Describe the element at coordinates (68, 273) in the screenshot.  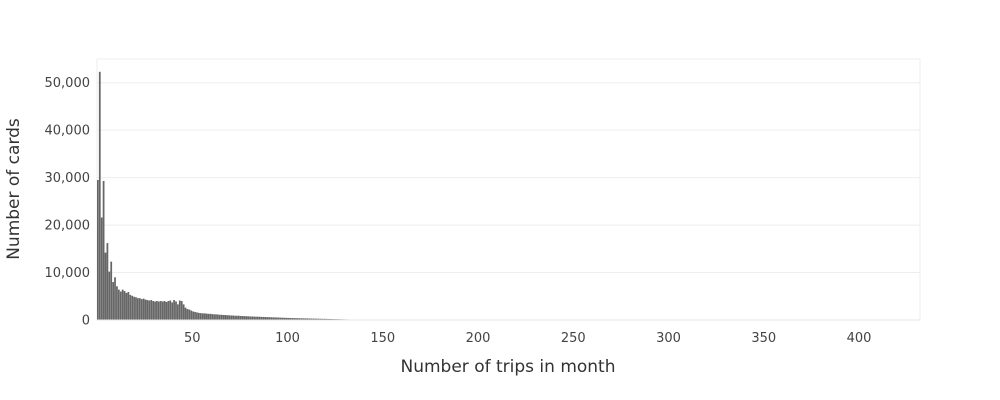
I see `y-tick-label: 10,000` at that location.